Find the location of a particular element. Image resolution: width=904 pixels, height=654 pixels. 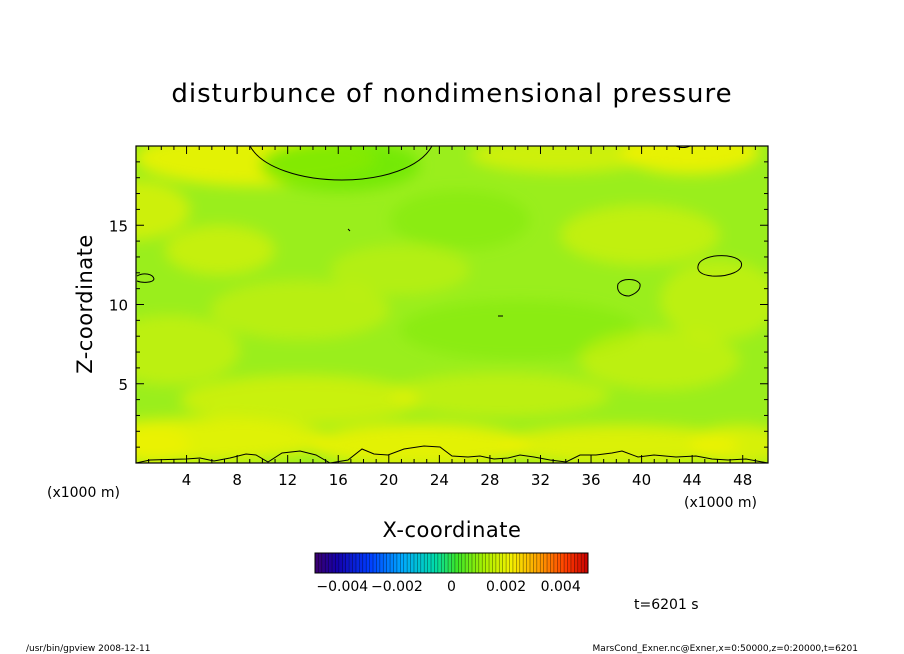

y-tick-label: 5 is located at coordinates (123, 385).